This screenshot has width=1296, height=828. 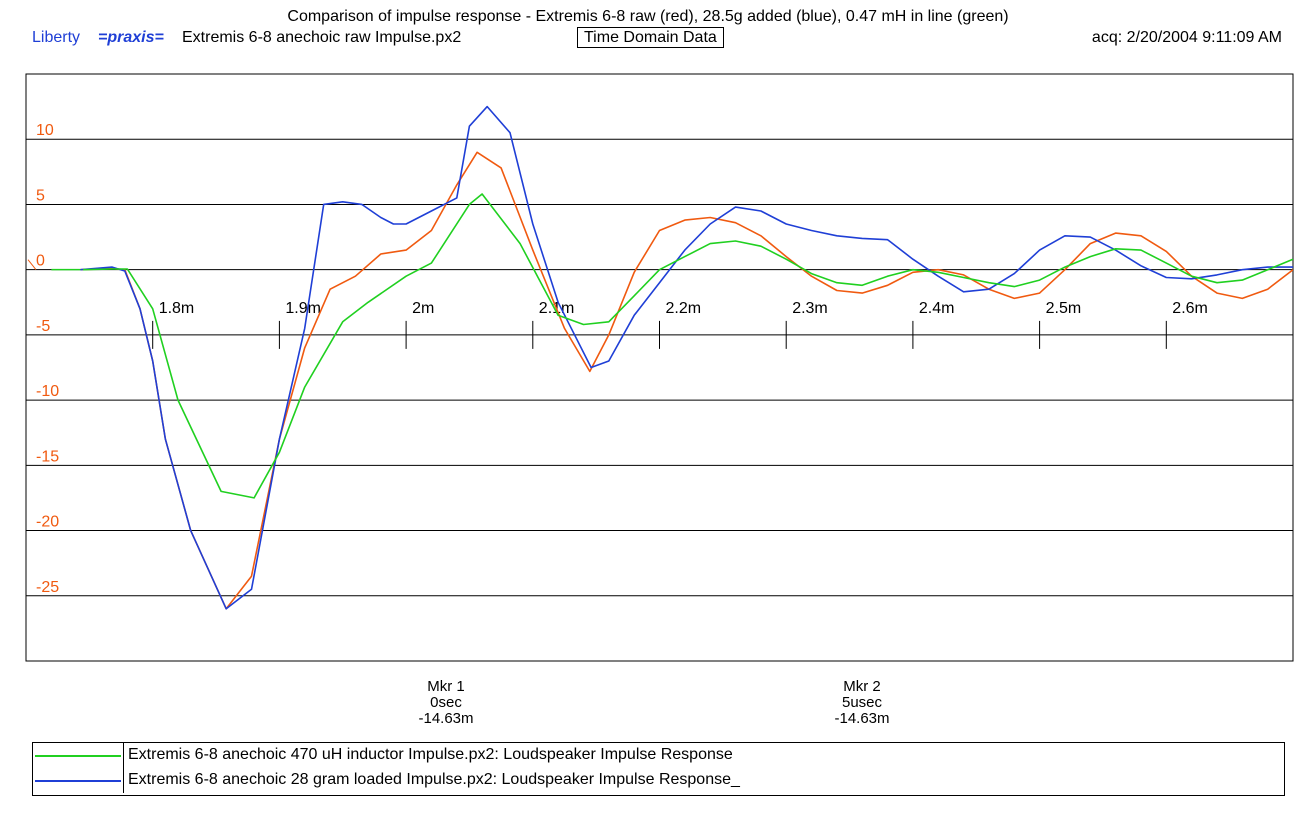 What do you see at coordinates (40, 195) in the screenshot?
I see `y-tick-label: 5` at bounding box center [40, 195].